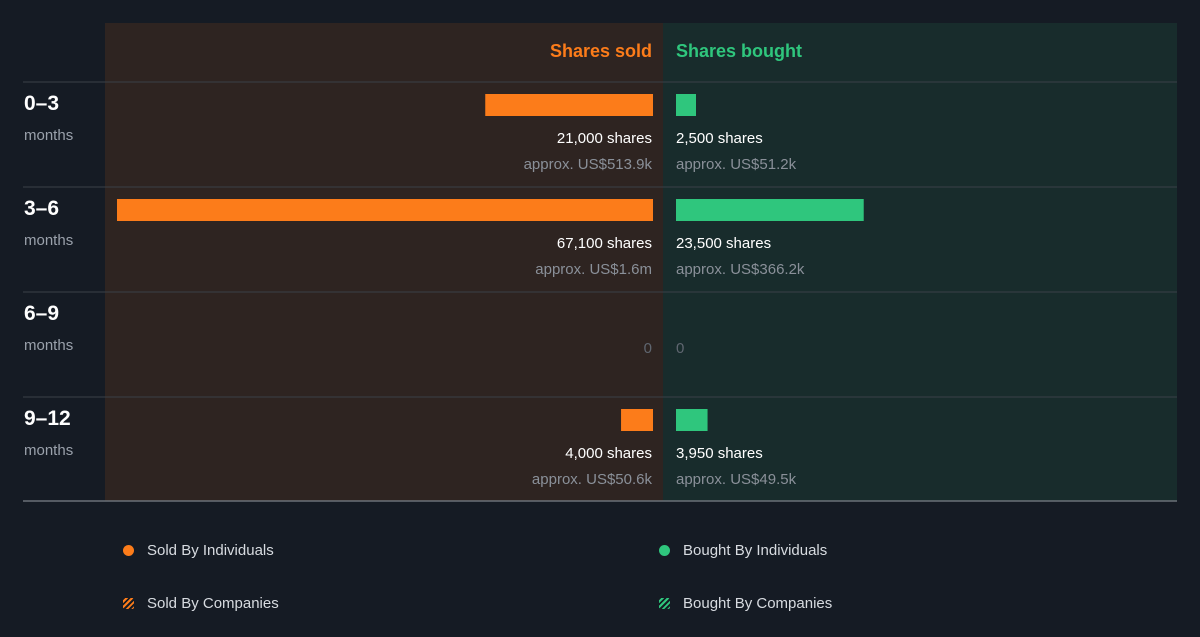  What do you see at coordinates (739, 51) in the screenshot?
I see `bought-header: Shares bought` at bounding box center [739, 51].